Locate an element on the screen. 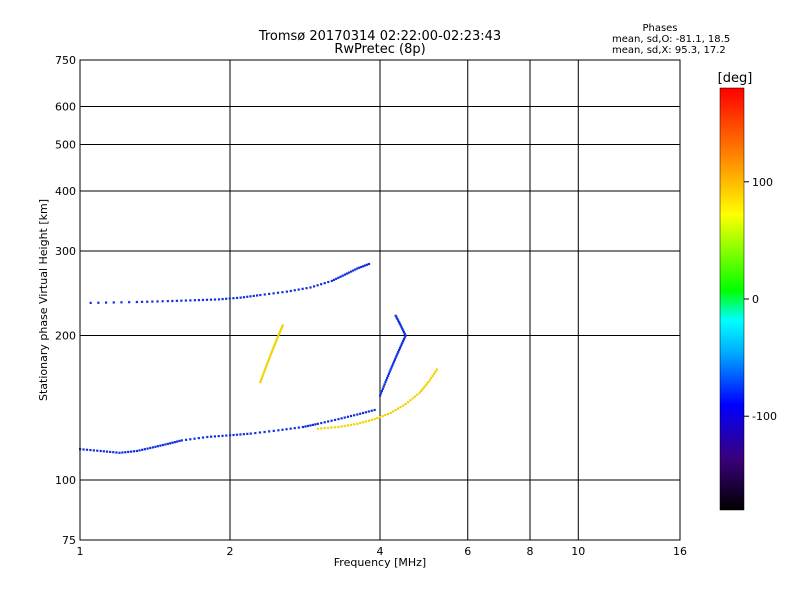  colorbar-tick-label: 0 is located at coordinates (755, 299).